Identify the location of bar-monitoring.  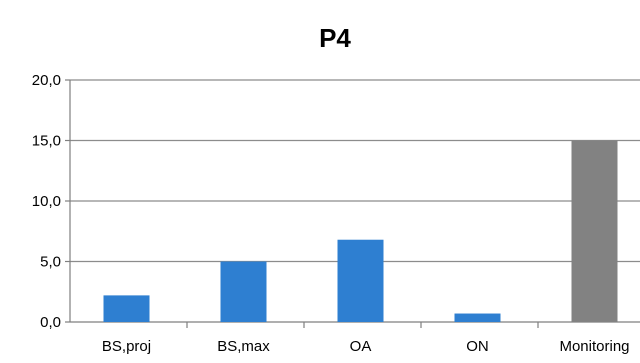
(594, 231).